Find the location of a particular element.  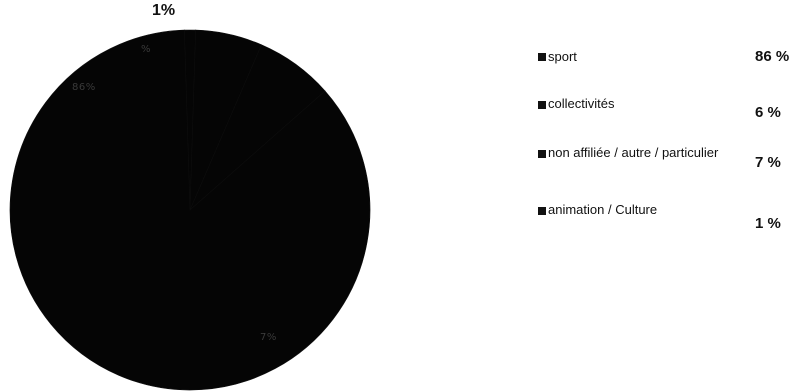

legend-value: 7 % is located at coordinates (768, 162).